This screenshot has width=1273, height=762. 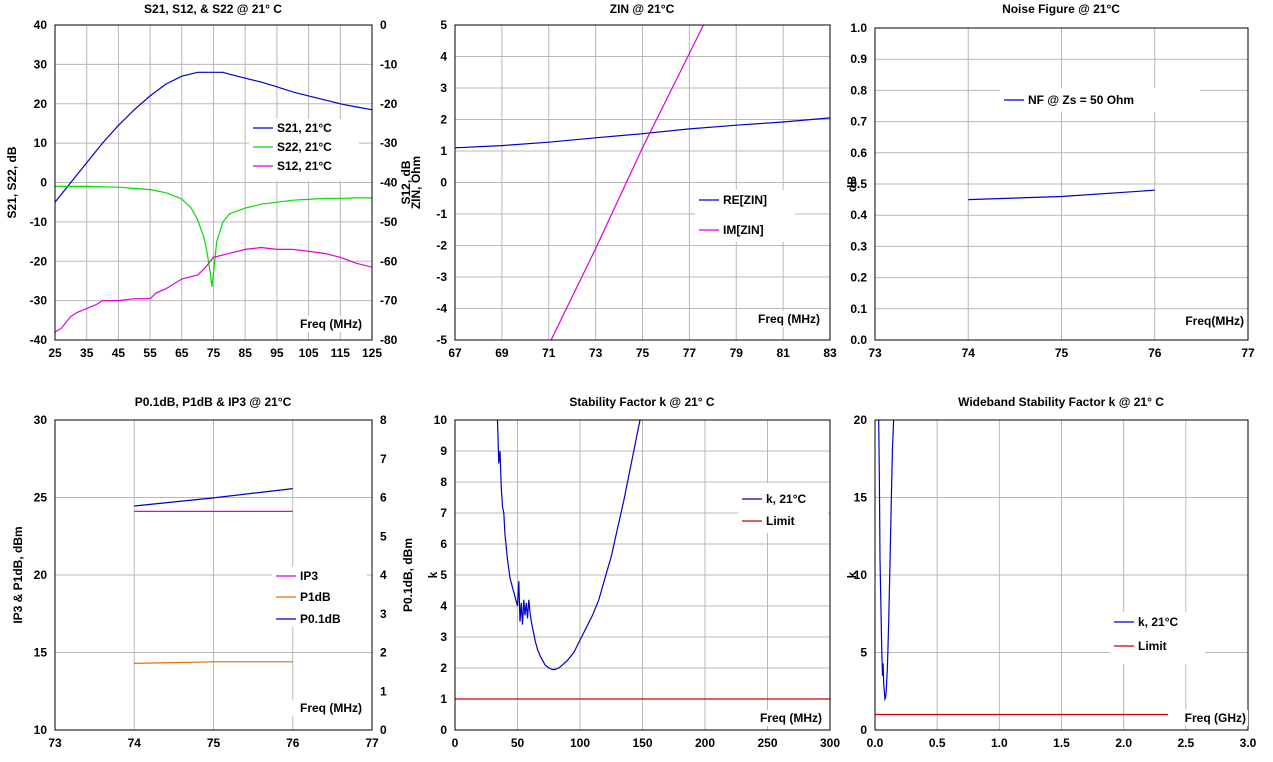 I want to click on x-axis-label: Freq (GHz), so click(x=1215, y=718).